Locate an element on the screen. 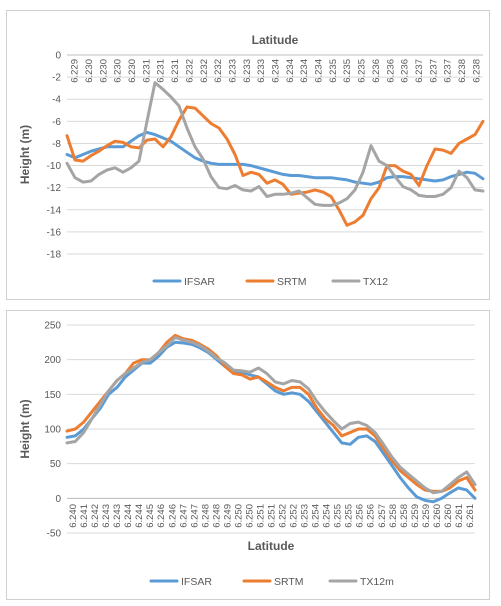 This screenshot has height=606, width=501. y-tick-label: -10 is located at coordinates (54, 166).